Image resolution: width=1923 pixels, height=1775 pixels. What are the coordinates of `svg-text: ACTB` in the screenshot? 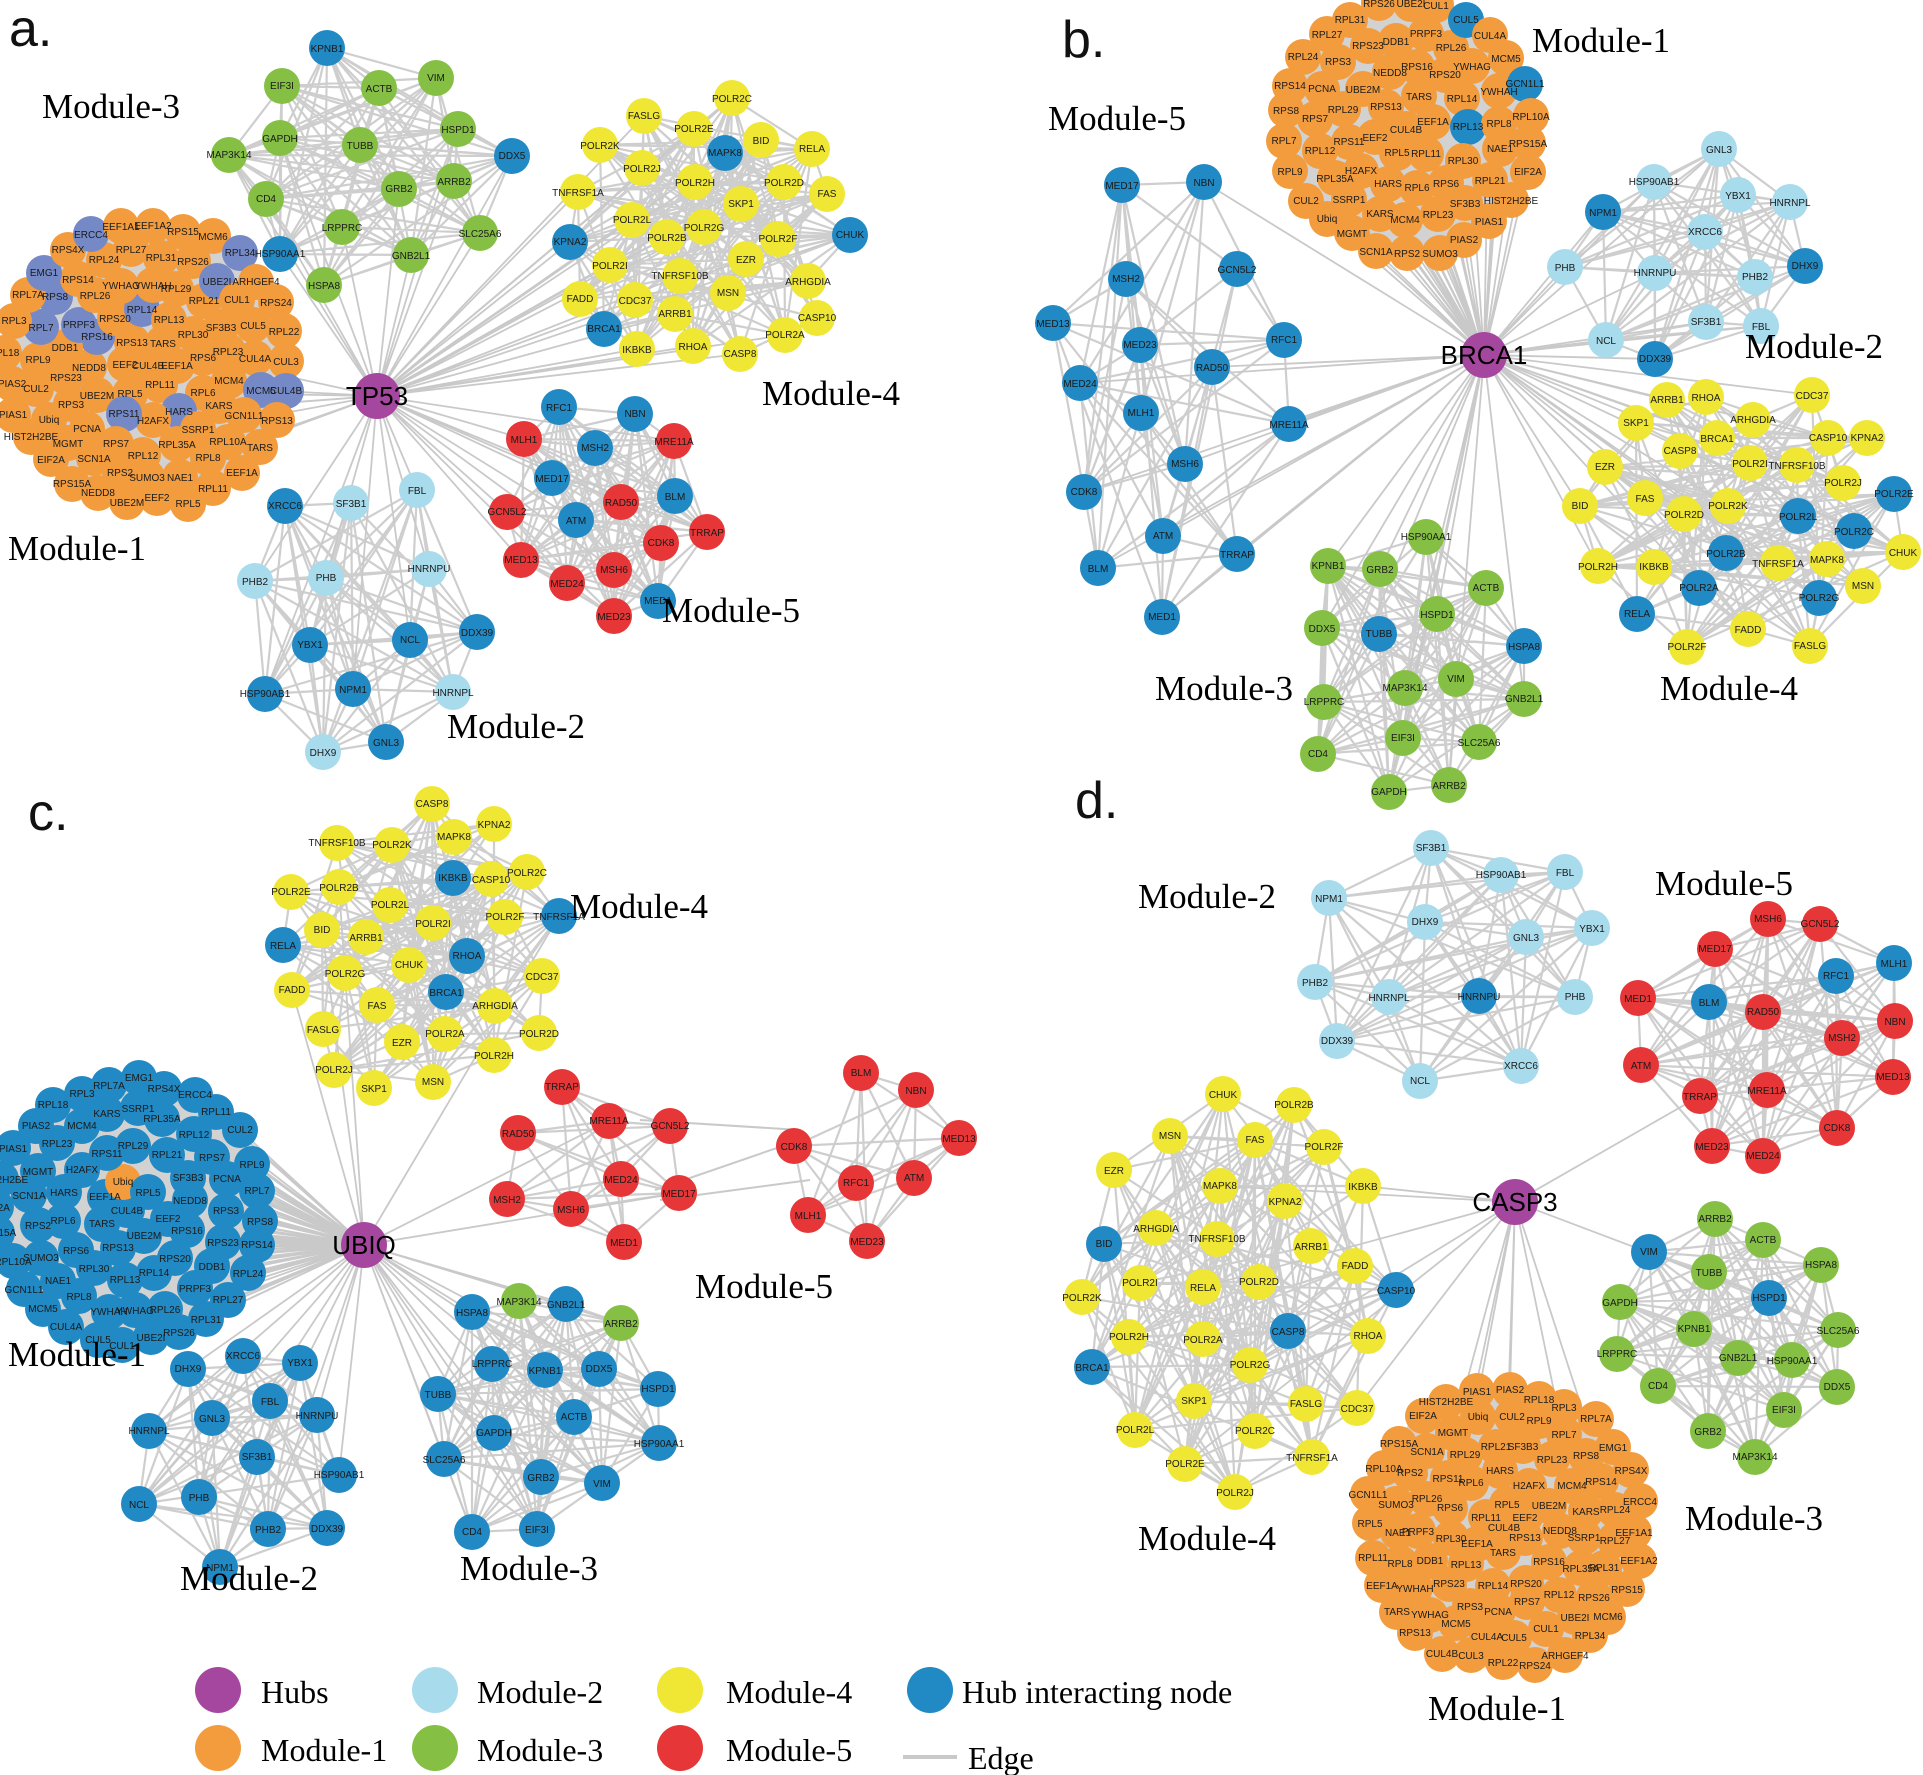 It's located at (1486, 588).